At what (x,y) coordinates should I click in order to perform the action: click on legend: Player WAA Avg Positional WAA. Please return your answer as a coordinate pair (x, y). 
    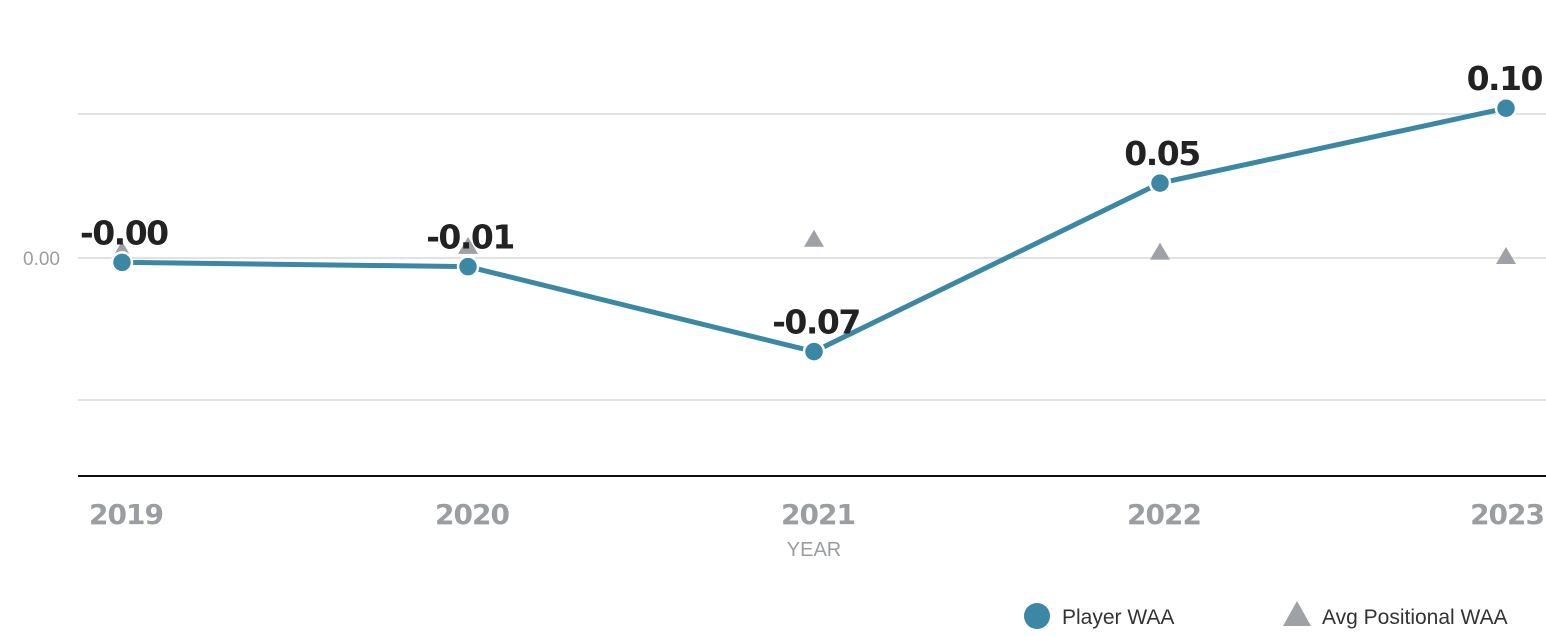
    Looking at the image, I should click on (1266, 615).